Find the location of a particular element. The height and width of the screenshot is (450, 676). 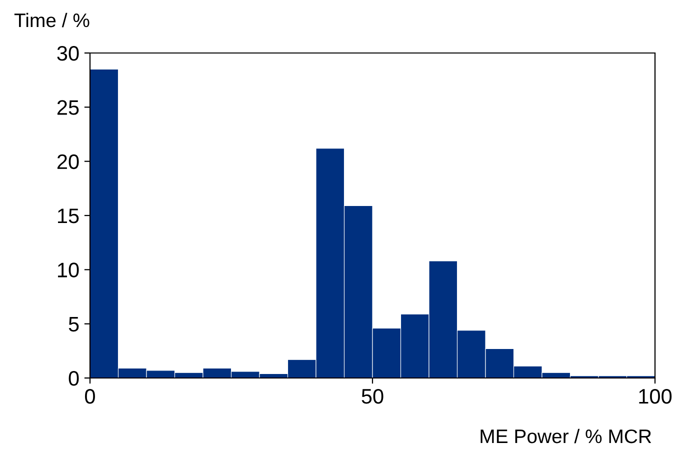

x-tick-label: 50 is located at coordinates (373, 396).